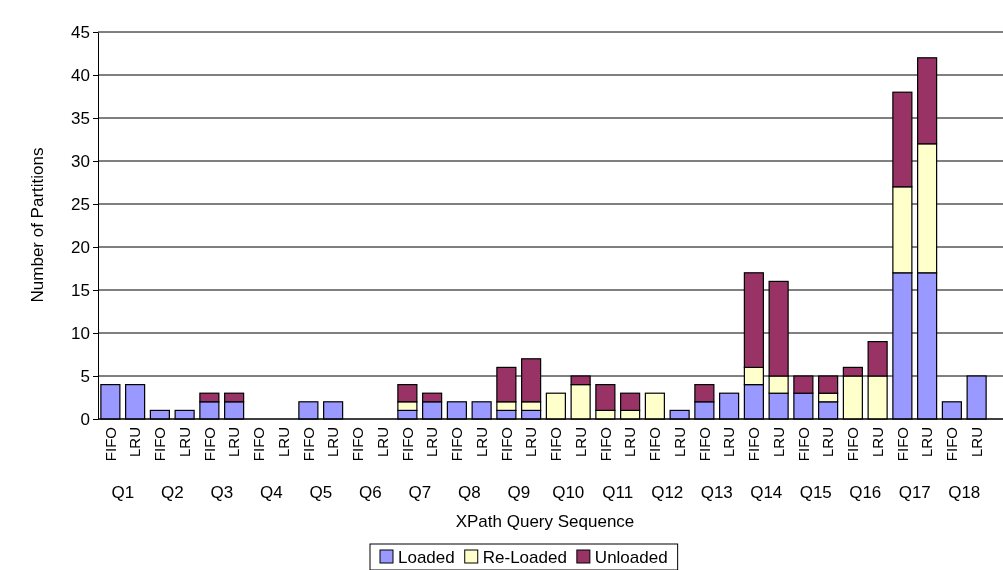  What do you see at coordinates (85, 419) in the screenshot?
I see `y-tick-label: 0` at bounding box center [85, 419].